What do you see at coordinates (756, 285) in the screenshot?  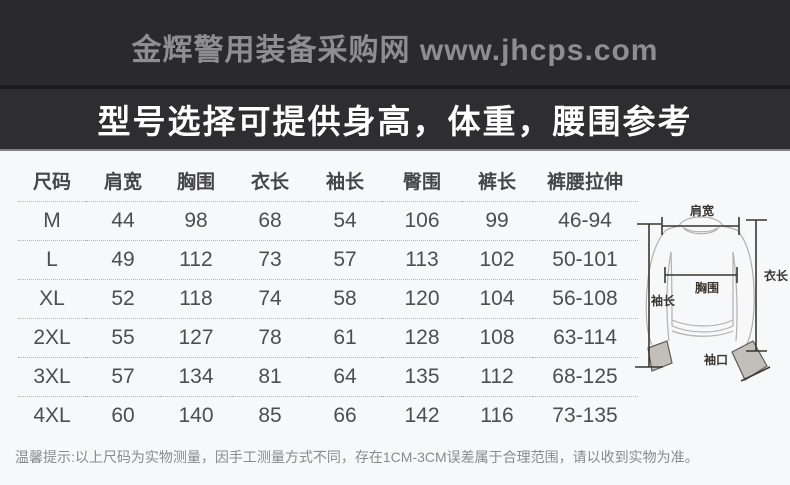 I see `garment-length-line` at bounding box center [756, 285].